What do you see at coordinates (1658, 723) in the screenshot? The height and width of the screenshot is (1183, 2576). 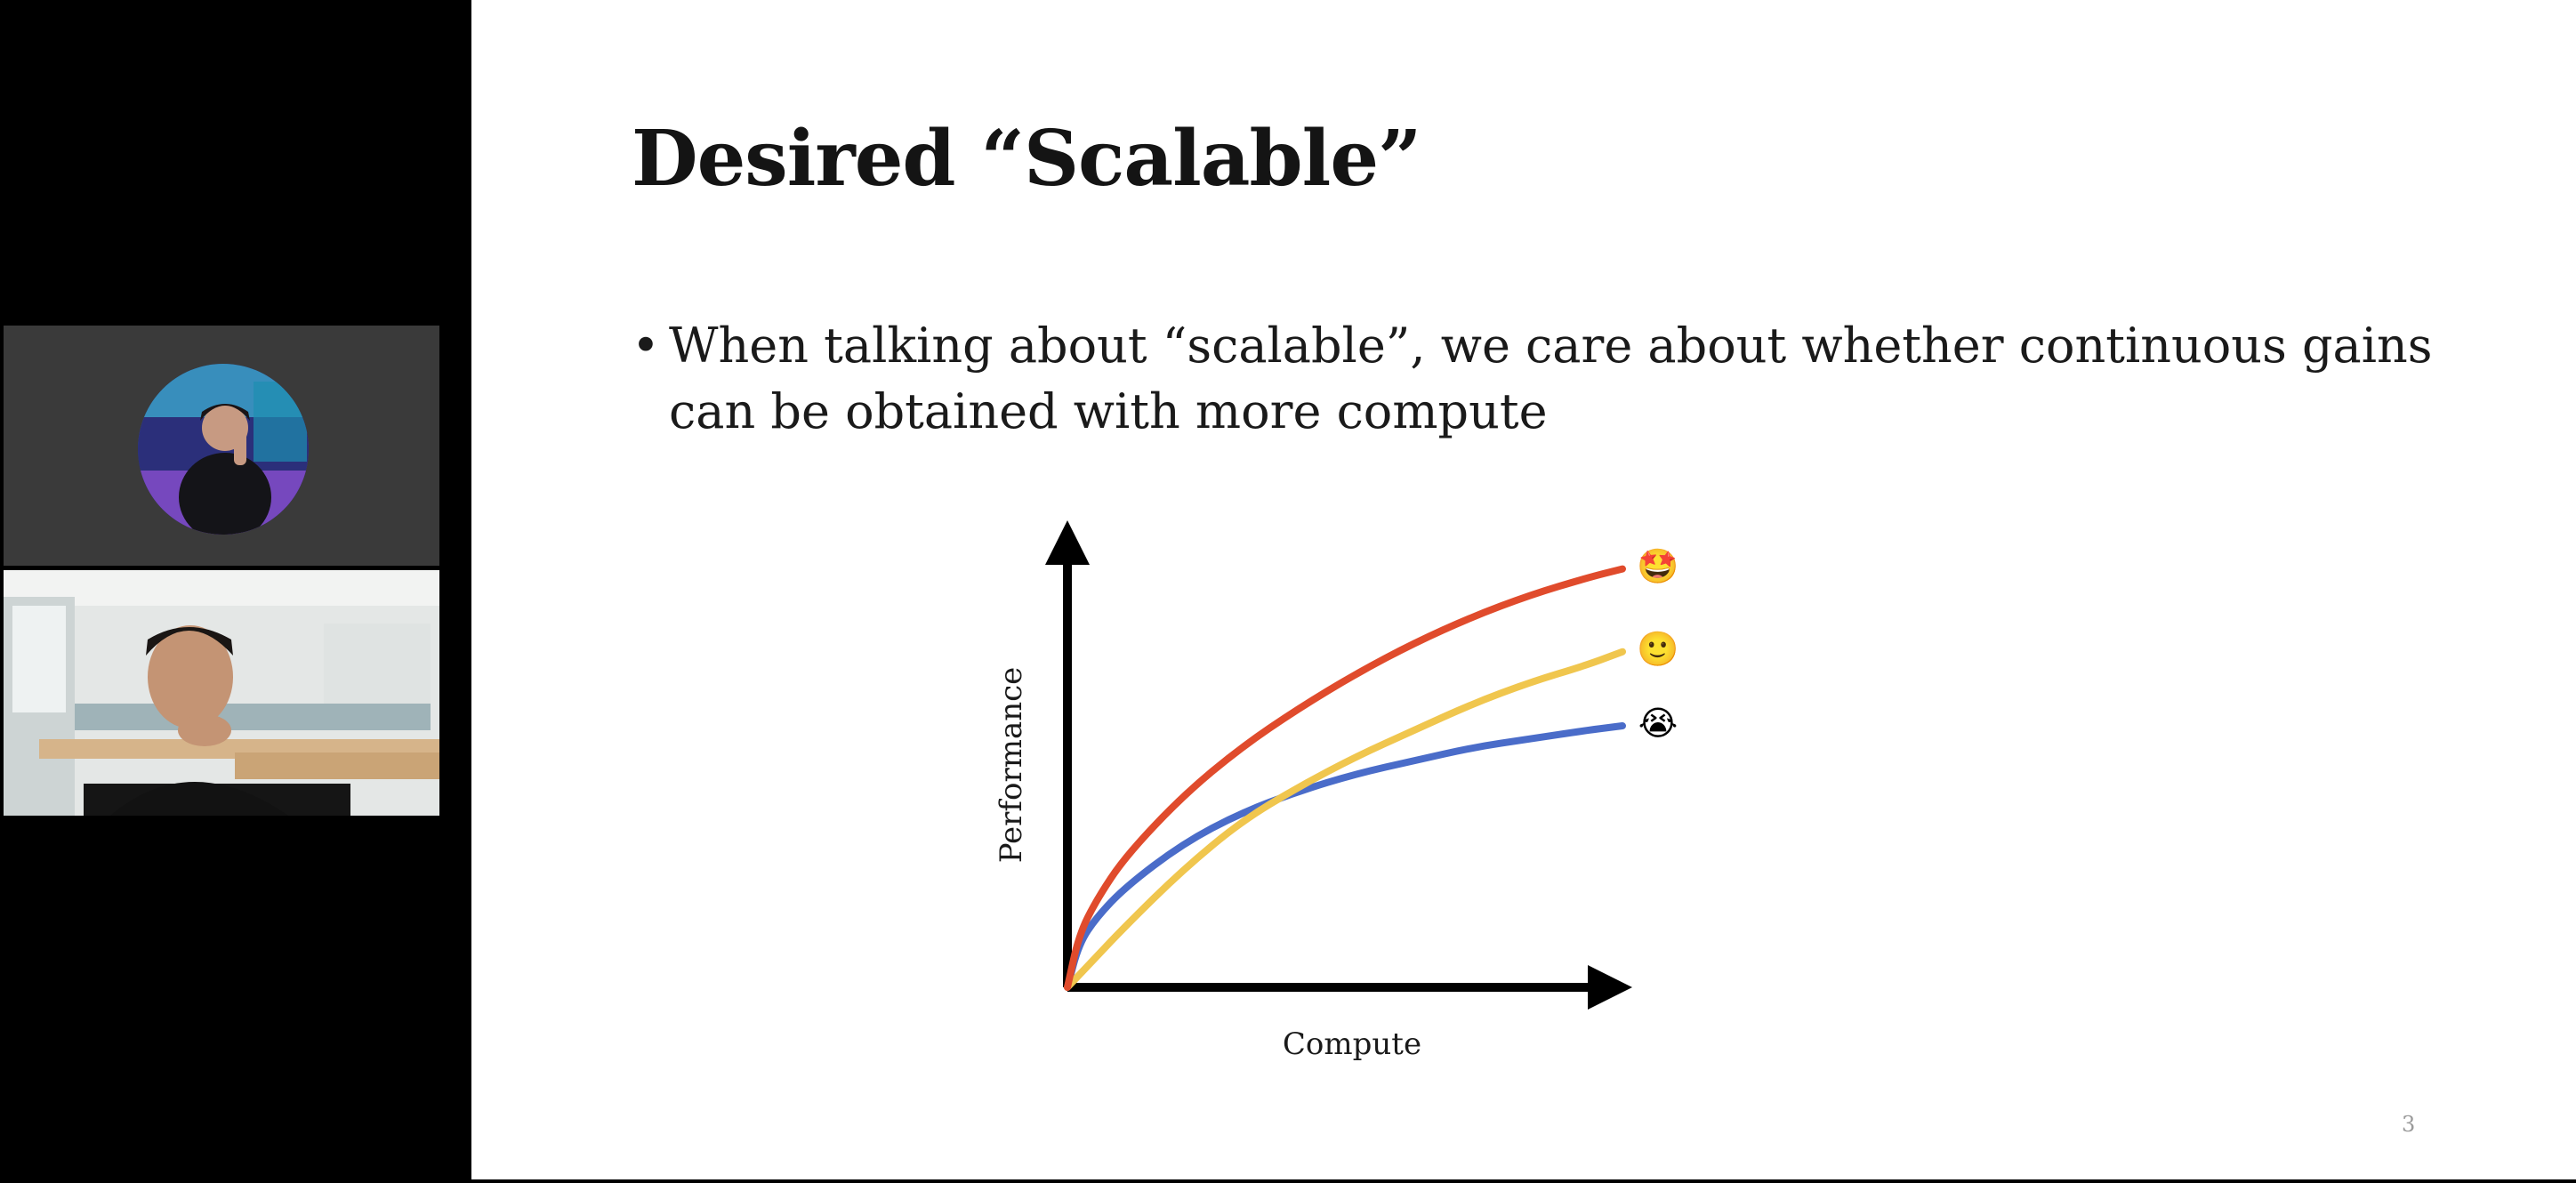 I see `series-emoji-2: 😭` at bounding box center [1658, 723].